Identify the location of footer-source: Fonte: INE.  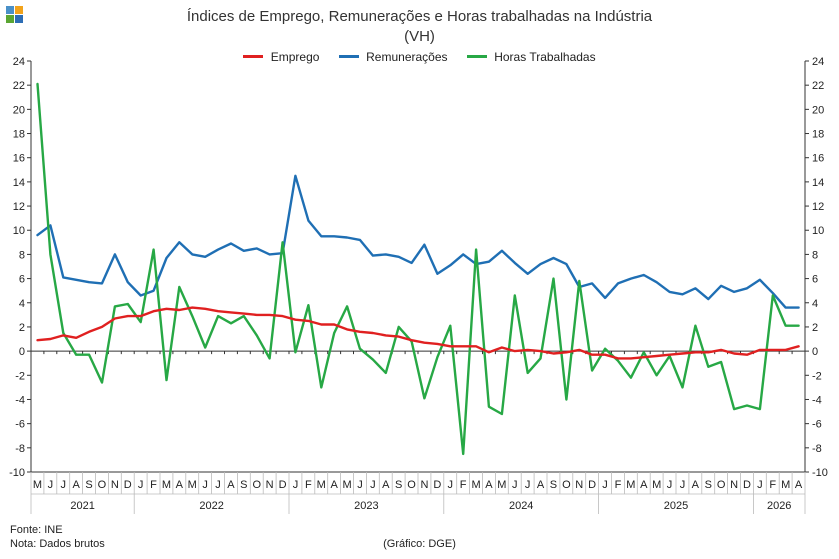
(36, 530).